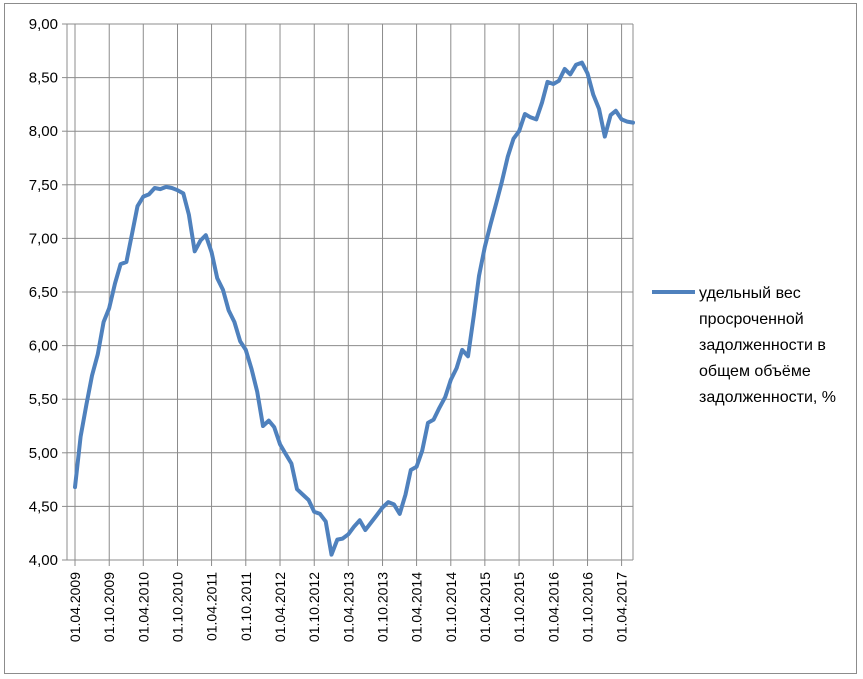 This screenshot has width=863, height=679. I want to click on x-tick-label: 01.10.2013, so click(383, 607).